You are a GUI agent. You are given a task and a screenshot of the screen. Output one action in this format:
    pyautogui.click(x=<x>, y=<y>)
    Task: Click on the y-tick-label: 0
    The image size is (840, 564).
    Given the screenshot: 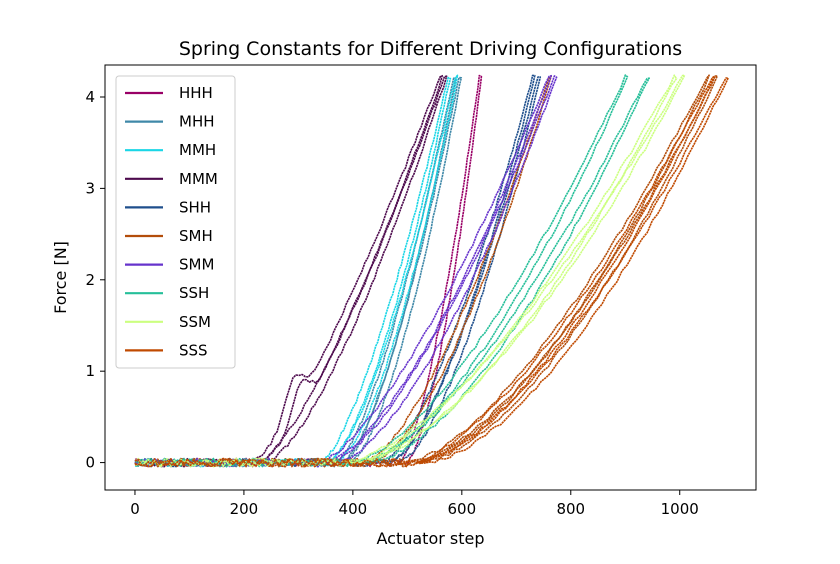 What is the action you would take?
    pyautogui.click(x=90, y=463)
    